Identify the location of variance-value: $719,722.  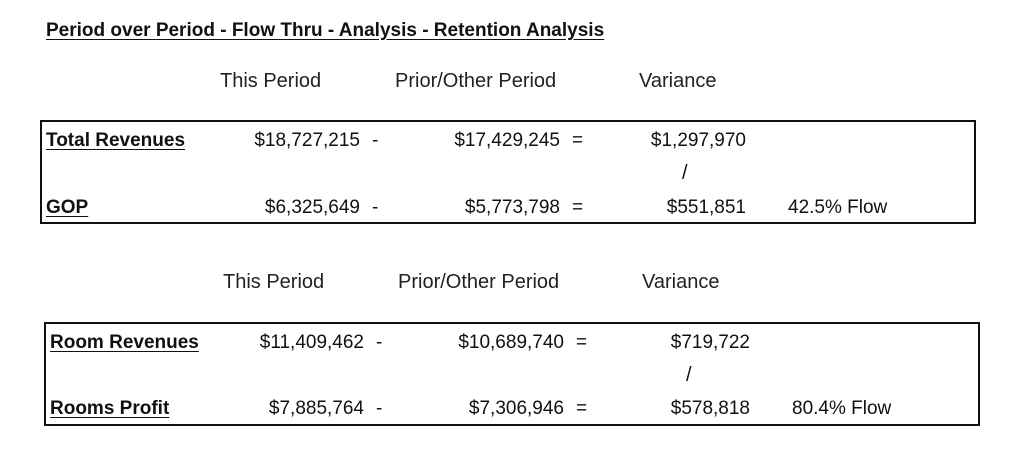
(710, 342).